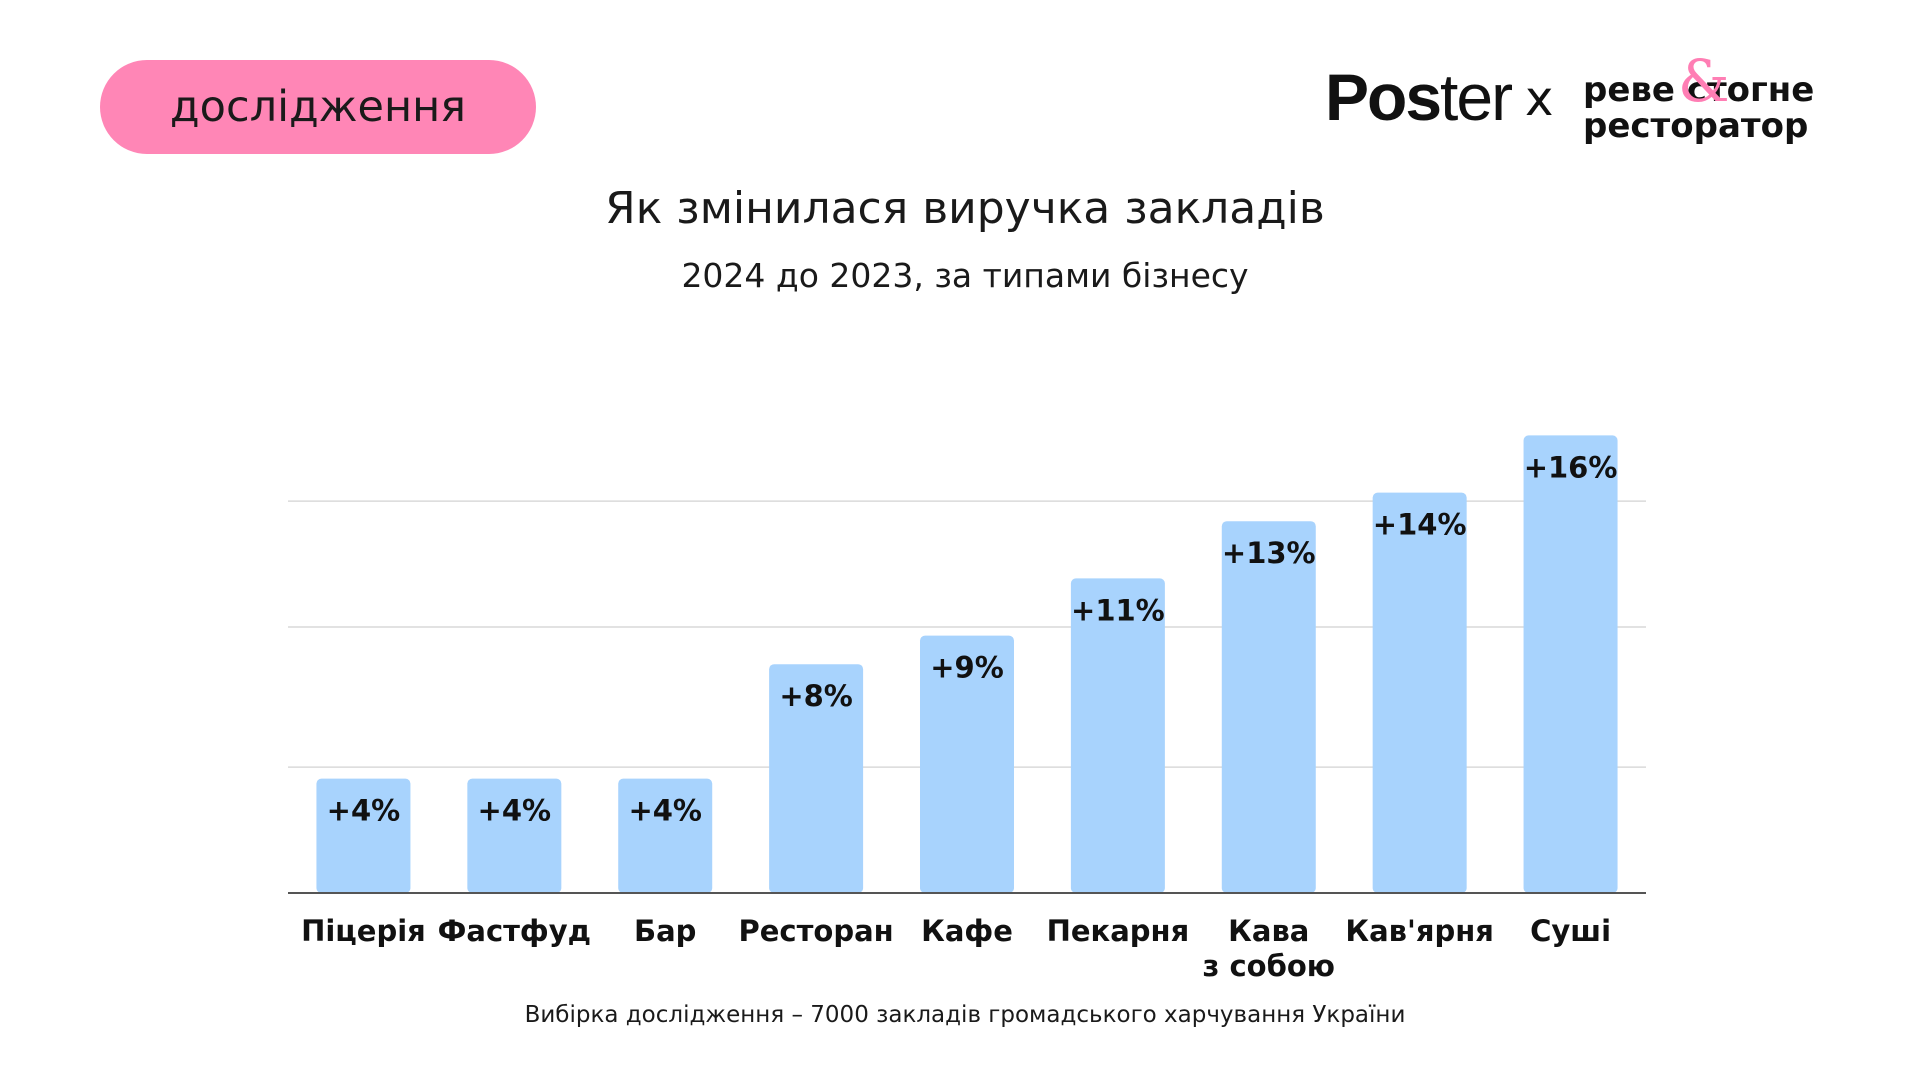  Describe the element at coordinates (515, 811) in the screenshot. I see `data-label-2: +4%` at that location.